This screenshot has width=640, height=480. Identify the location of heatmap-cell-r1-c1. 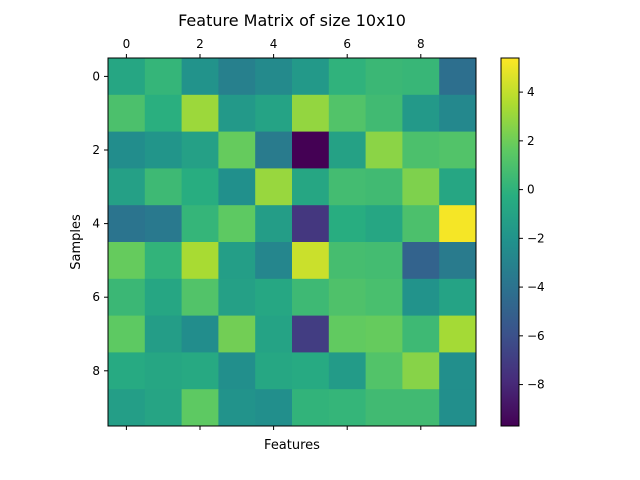
(163, 113).